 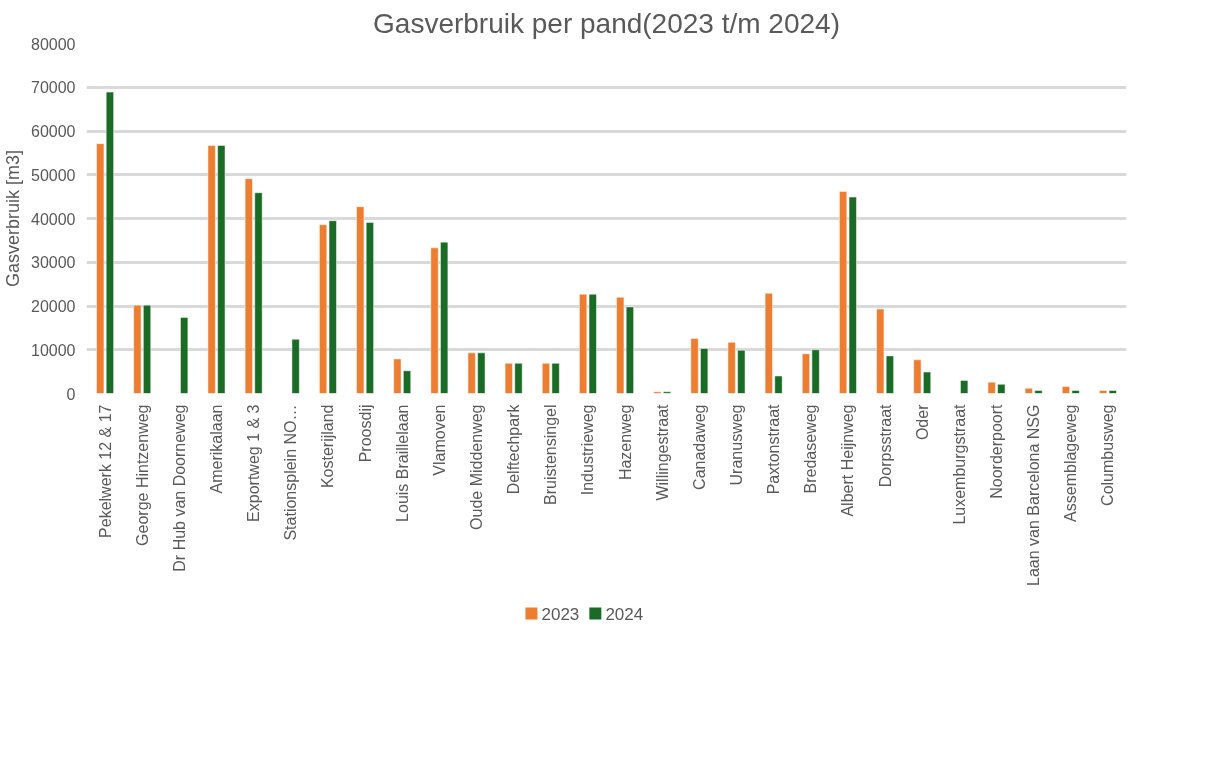 What do you see at coordinates (439, 440) in the screenshot?
I see `x-tick-label: Vlamoven` at bounding box center [439, 440].